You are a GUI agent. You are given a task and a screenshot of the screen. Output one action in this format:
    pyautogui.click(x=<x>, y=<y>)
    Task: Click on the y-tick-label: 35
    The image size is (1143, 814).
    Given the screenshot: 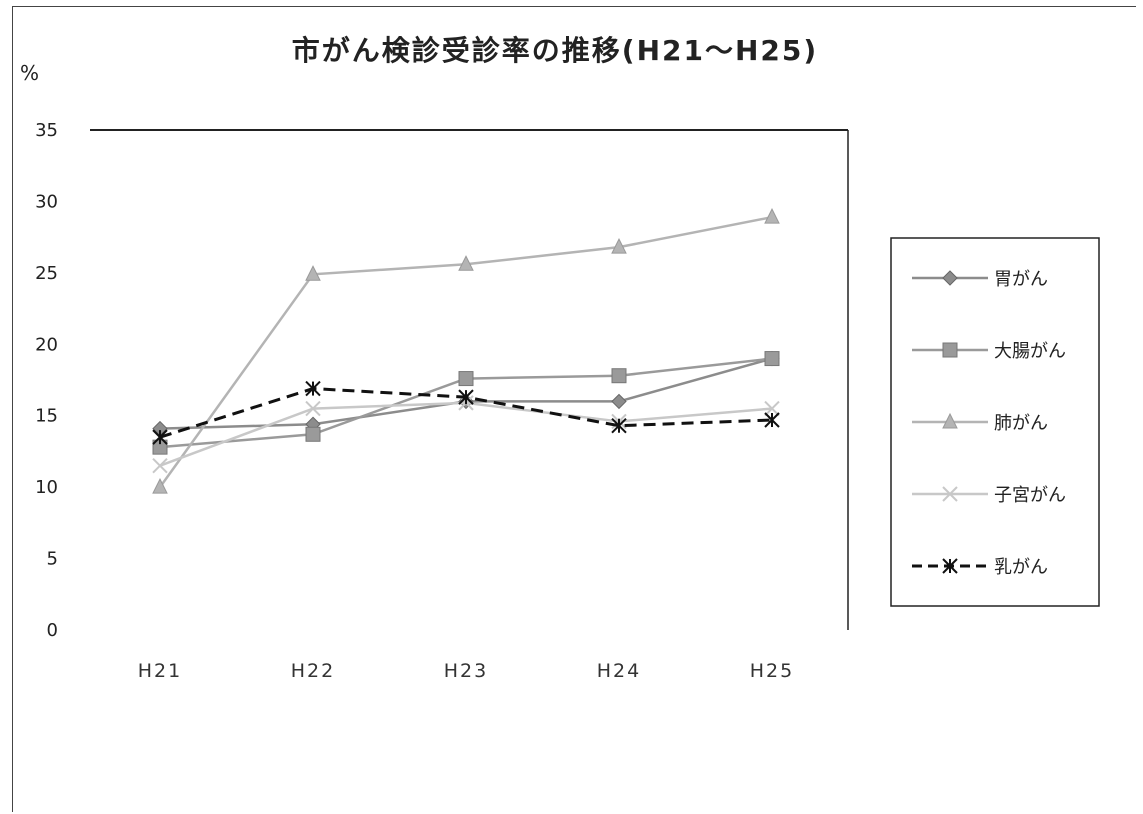 What is the action you would take?
    pyautogui.click(x=46, y=130)
    